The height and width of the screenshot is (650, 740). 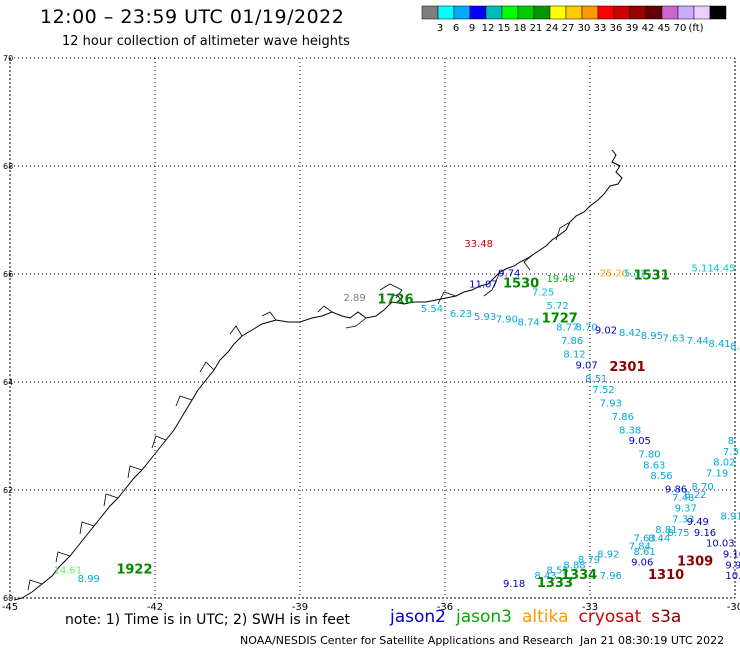 I want to click on wave-height-label: 7.63, so click(x=645, y=538).